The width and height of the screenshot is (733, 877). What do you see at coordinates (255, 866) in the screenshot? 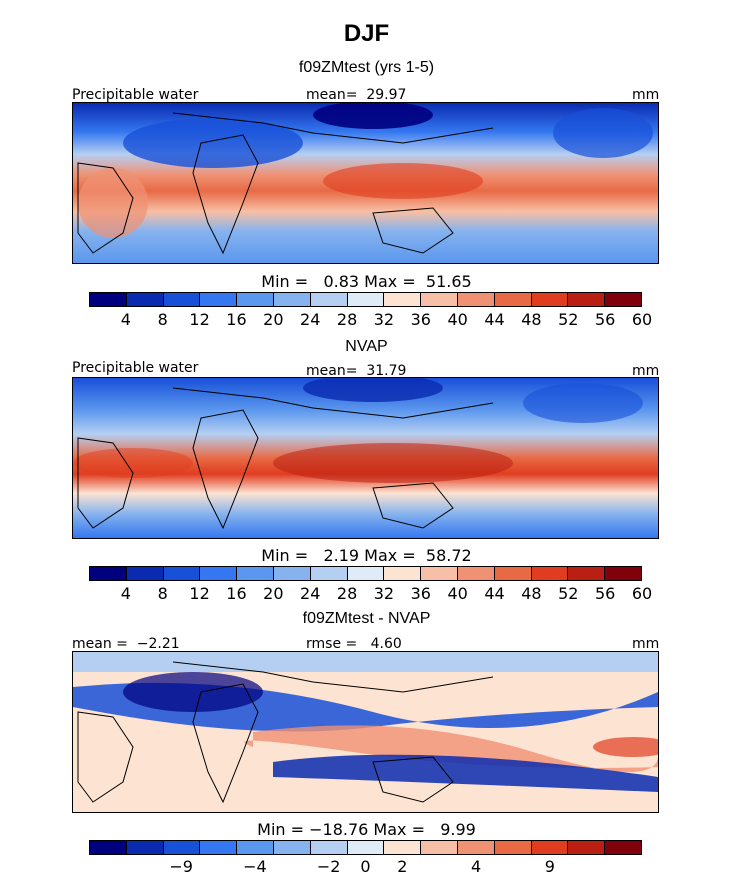
I see `colorbar-tick-label: −4` at bounding box center [255, 866].